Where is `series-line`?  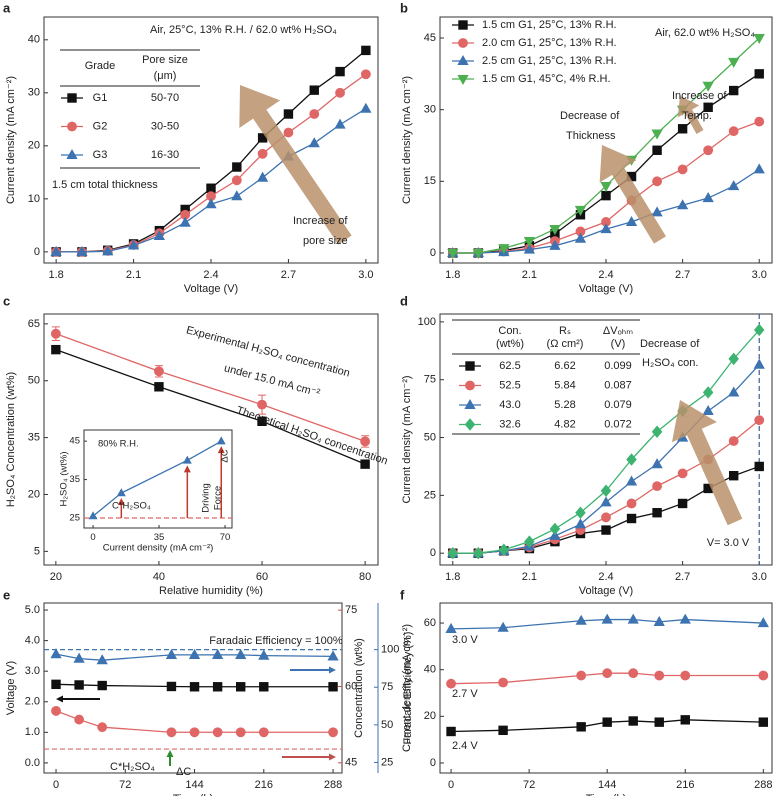
series-line is located at coordinates (157, 478).